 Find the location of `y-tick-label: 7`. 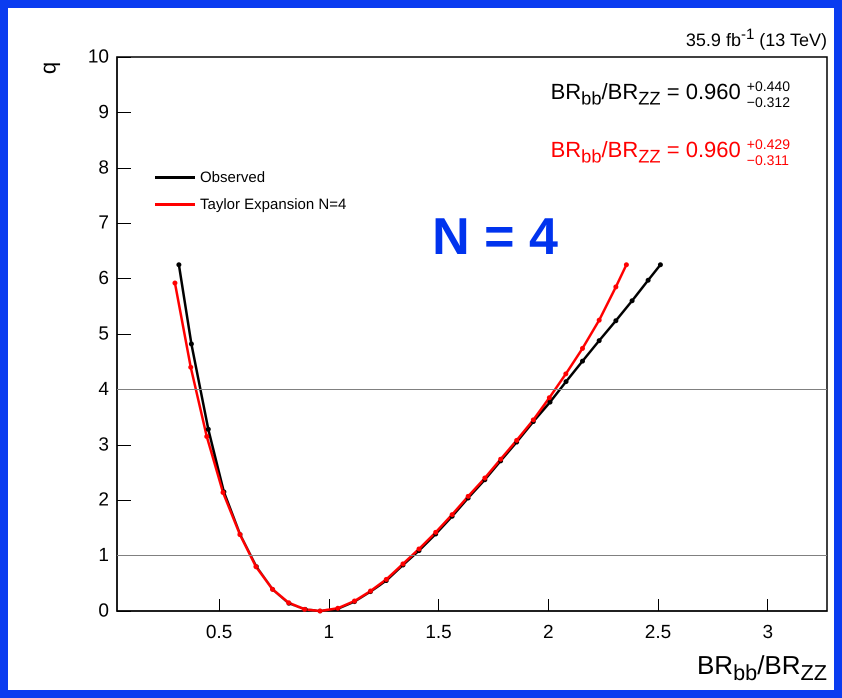

y-tick-label: 7 is located at coordinates (103, 223).